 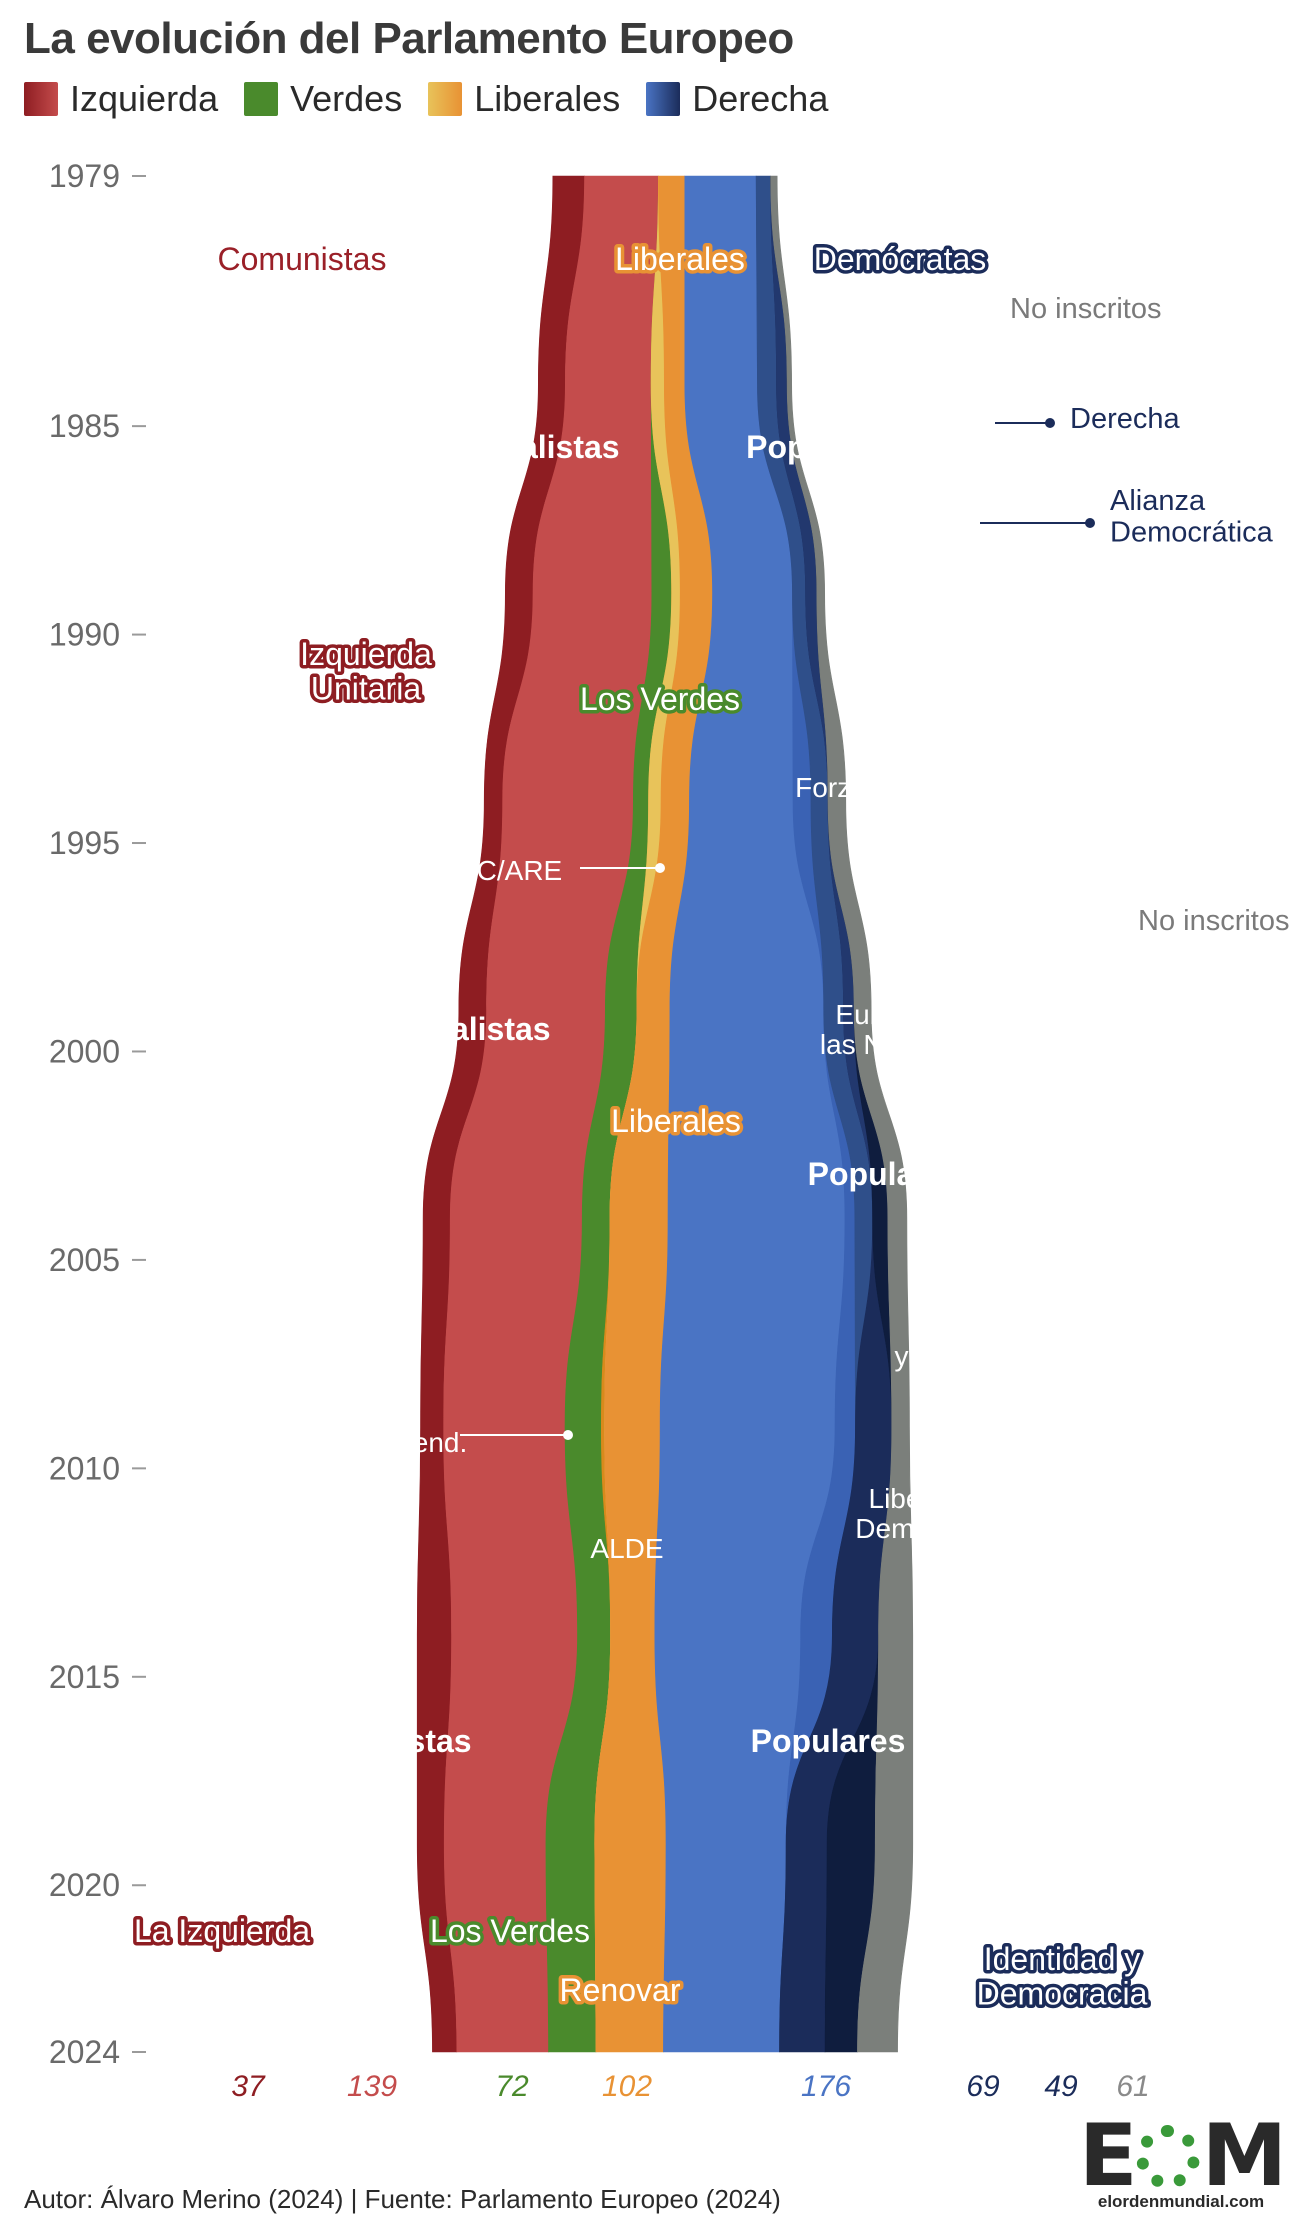 I want to click on y-tick-label-2000: 2000, so click(x=84, y=1051).